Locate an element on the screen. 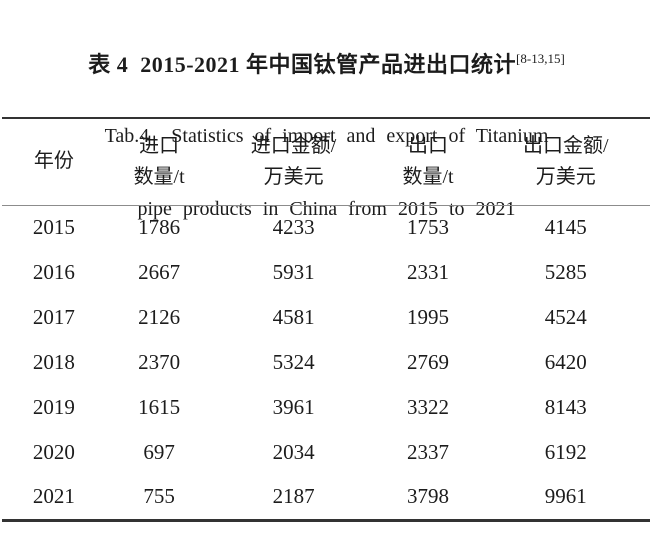  cell-import-value: 4581 is located at coordinates (293, 317).